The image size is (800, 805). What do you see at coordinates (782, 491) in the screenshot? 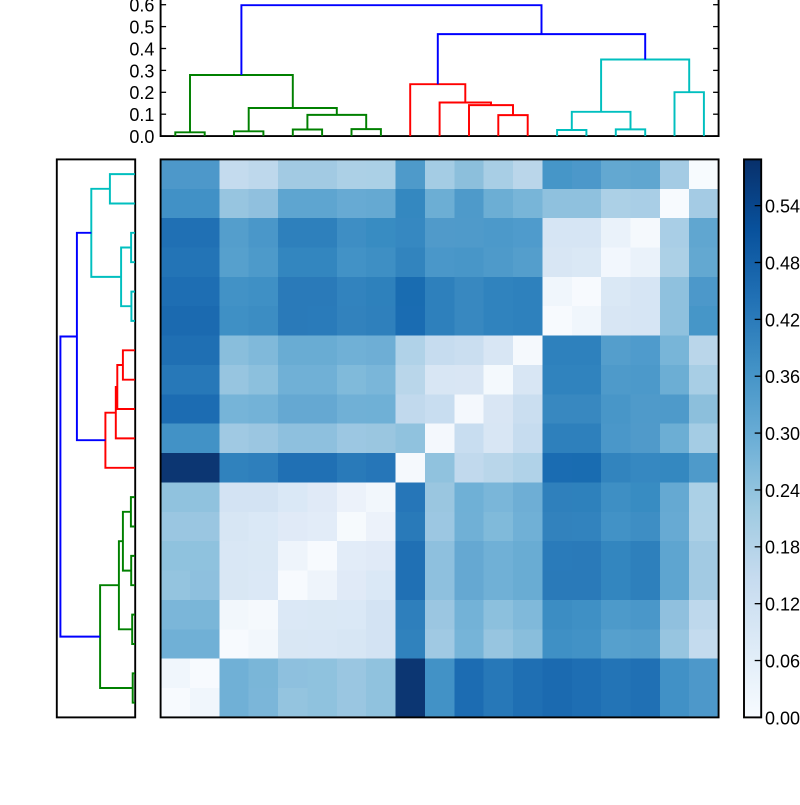
I see `svg-text: 0.24` at bounding box center [782, 491].